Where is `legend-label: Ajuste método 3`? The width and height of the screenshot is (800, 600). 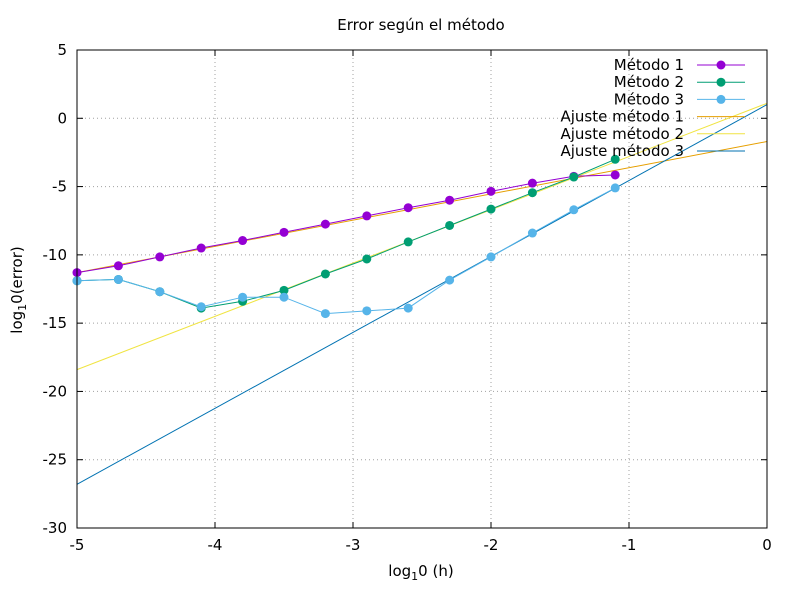
legend-label: Ajuste método 3 is located at coordinates (622, 151).